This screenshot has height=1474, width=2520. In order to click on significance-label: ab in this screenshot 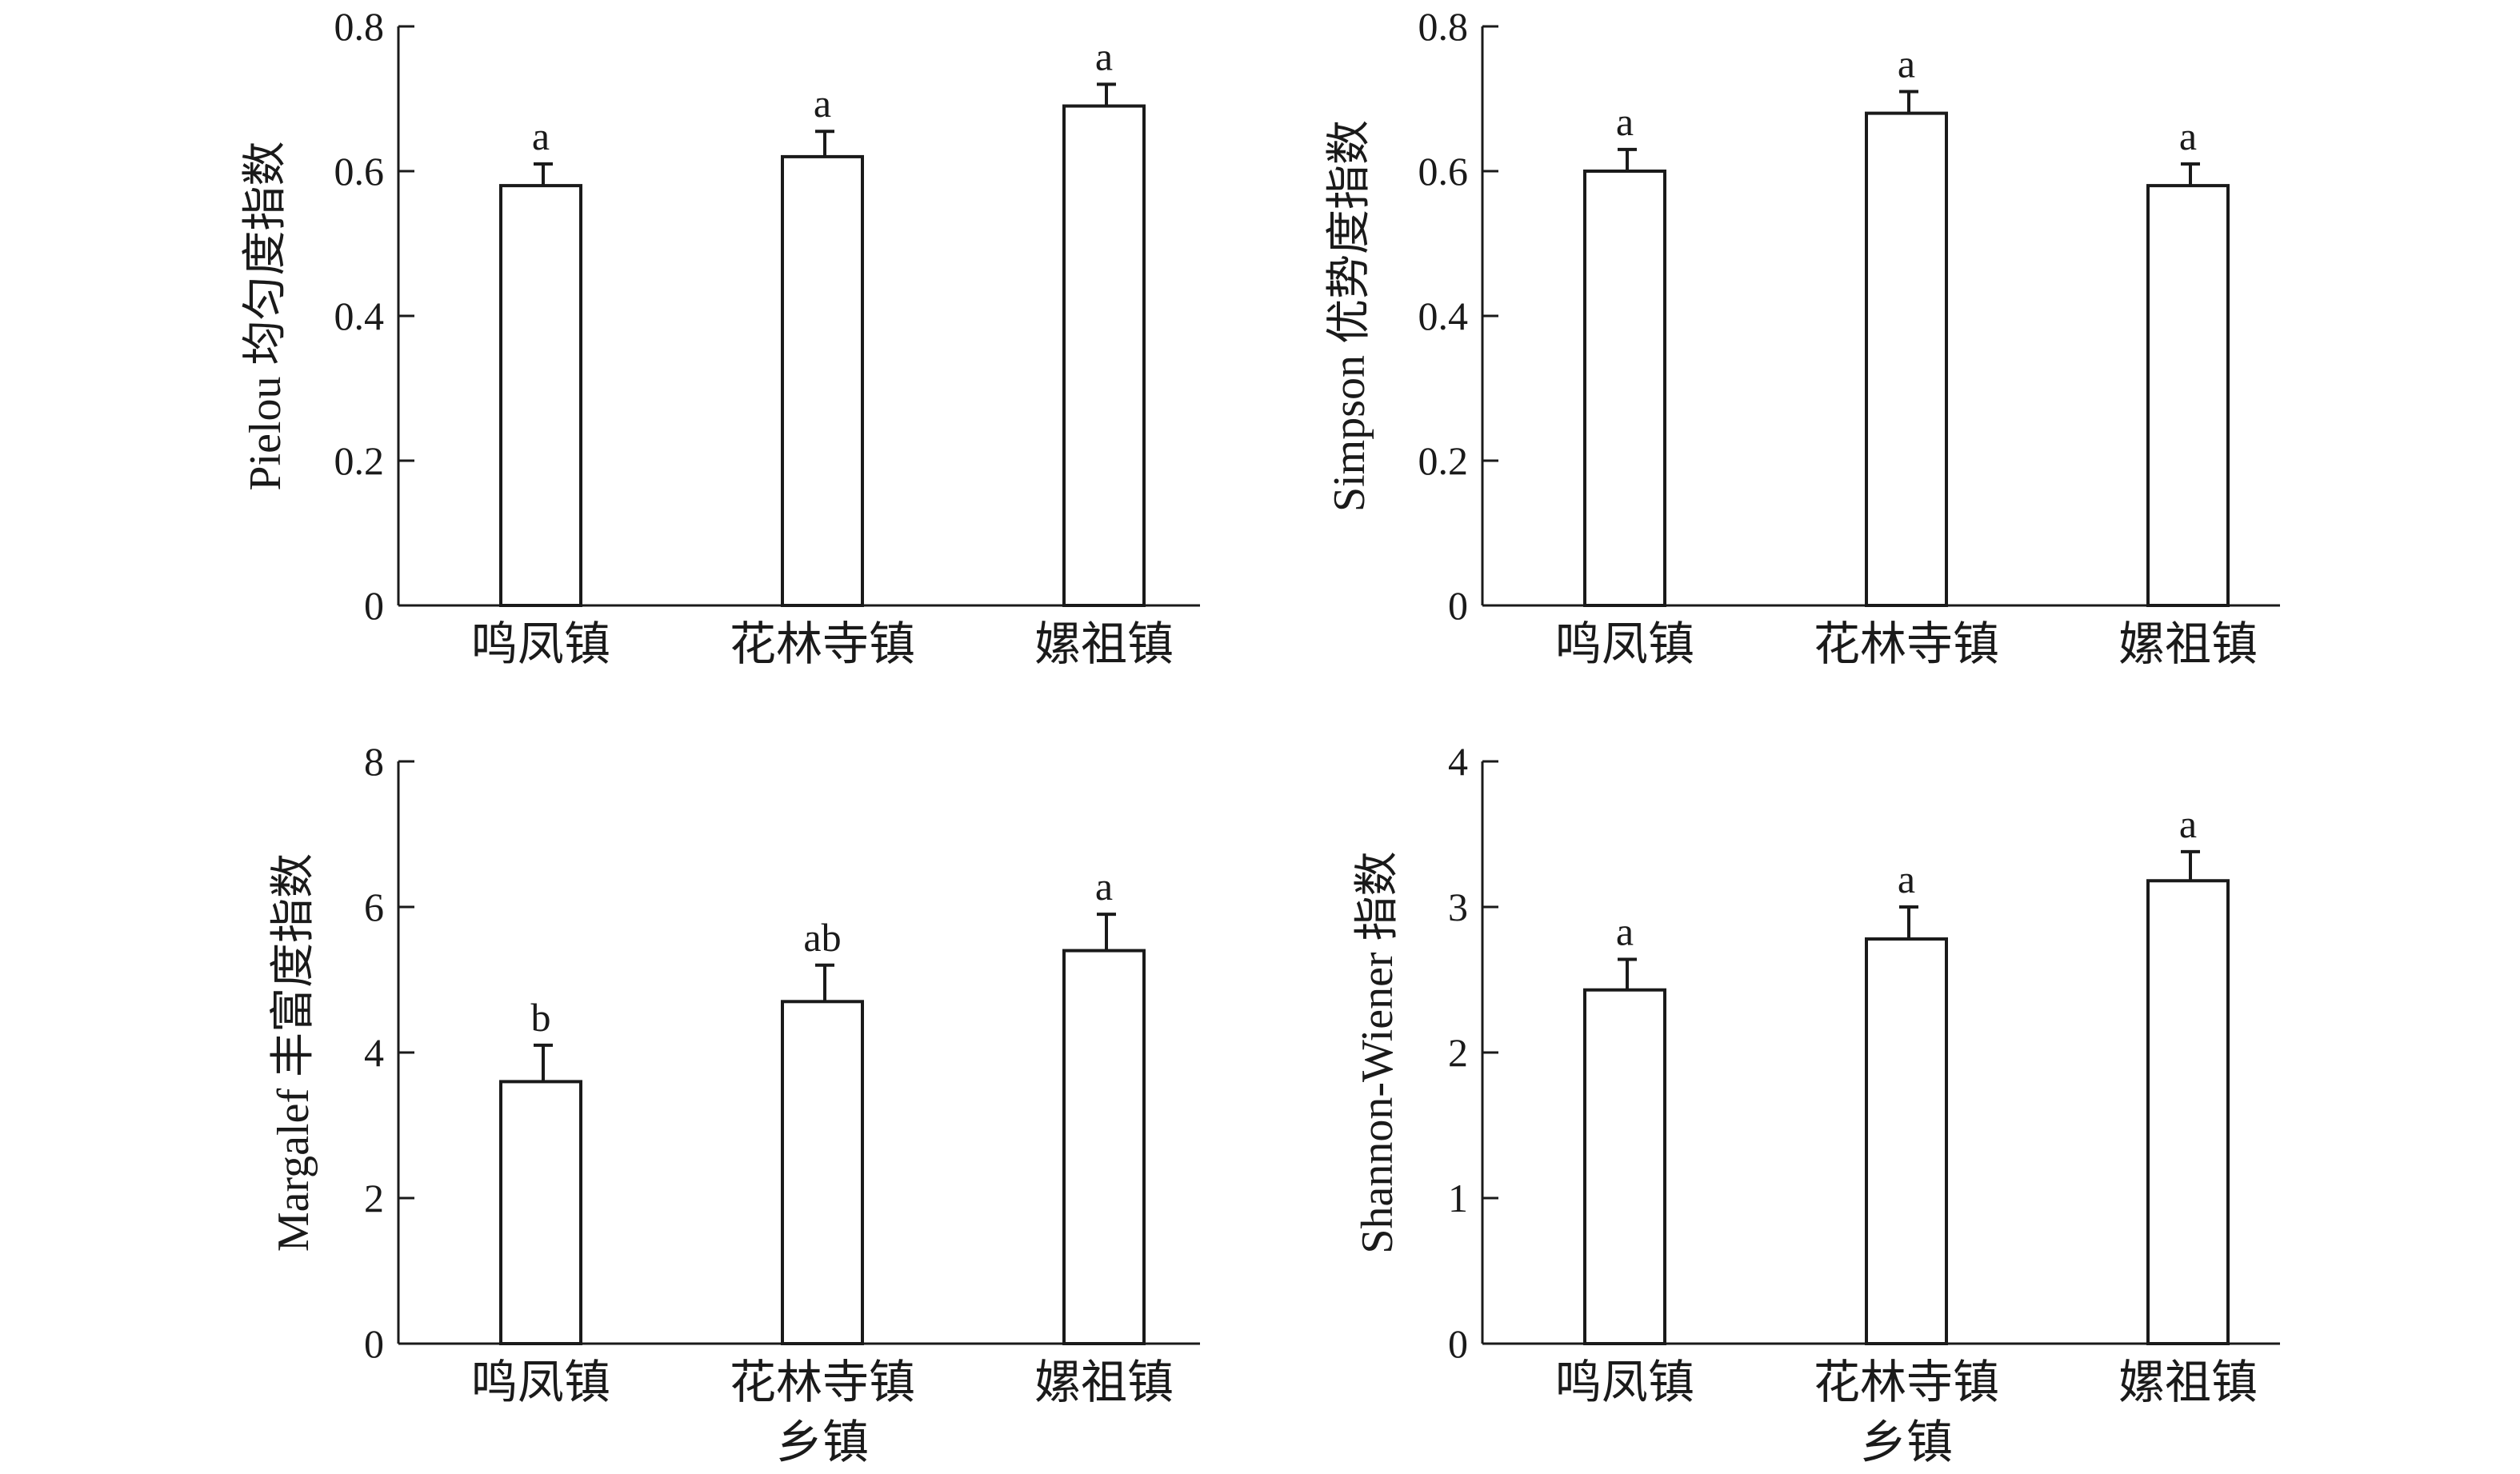, I will do `click(822, 937)`.